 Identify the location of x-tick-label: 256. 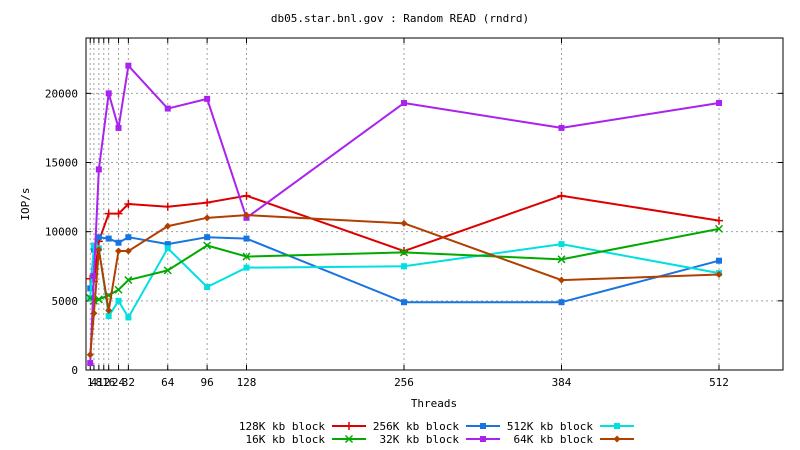
(404, 382).